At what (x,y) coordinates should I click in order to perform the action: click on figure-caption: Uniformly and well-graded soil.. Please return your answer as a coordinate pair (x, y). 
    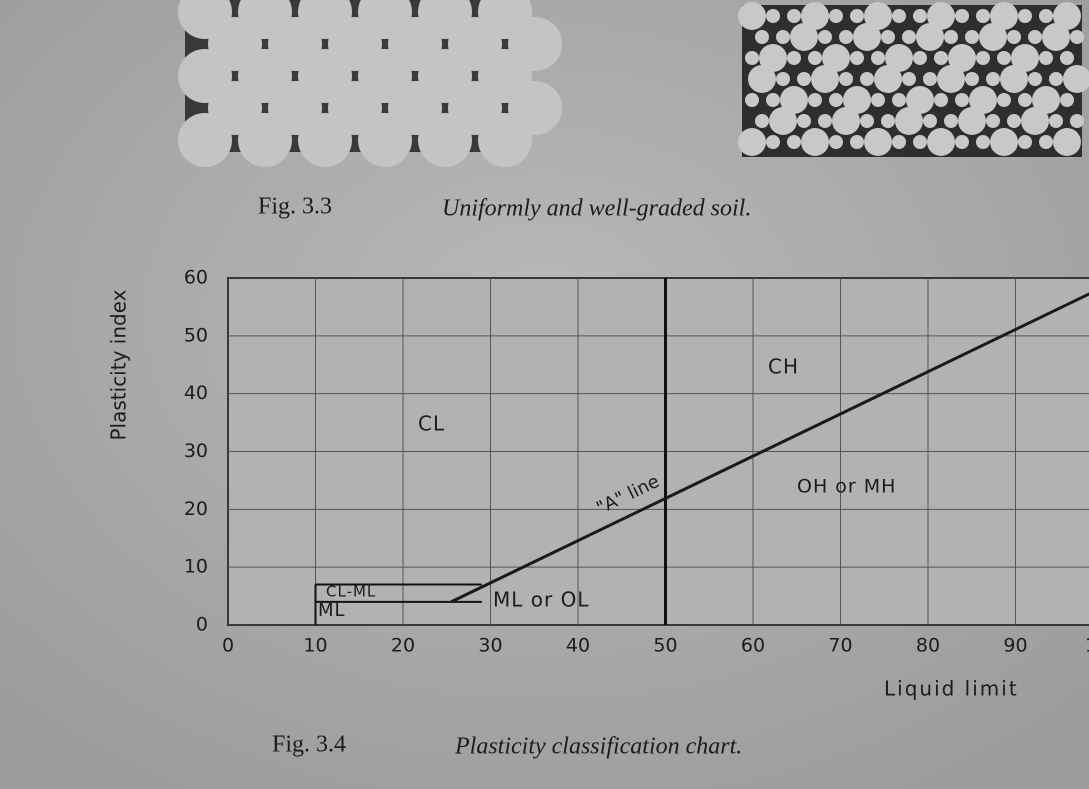
    Looking at the image, I should click on (596, 209).